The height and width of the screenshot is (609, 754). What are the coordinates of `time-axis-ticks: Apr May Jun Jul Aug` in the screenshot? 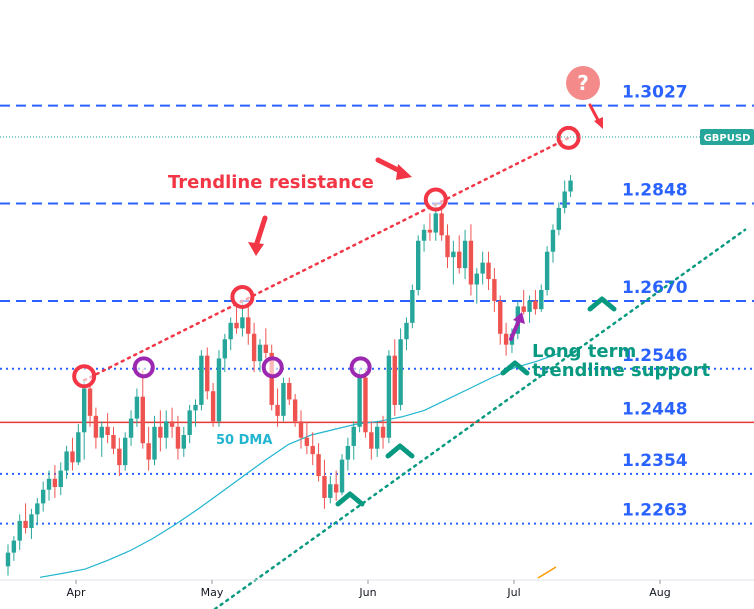 It's located at (368, 589).